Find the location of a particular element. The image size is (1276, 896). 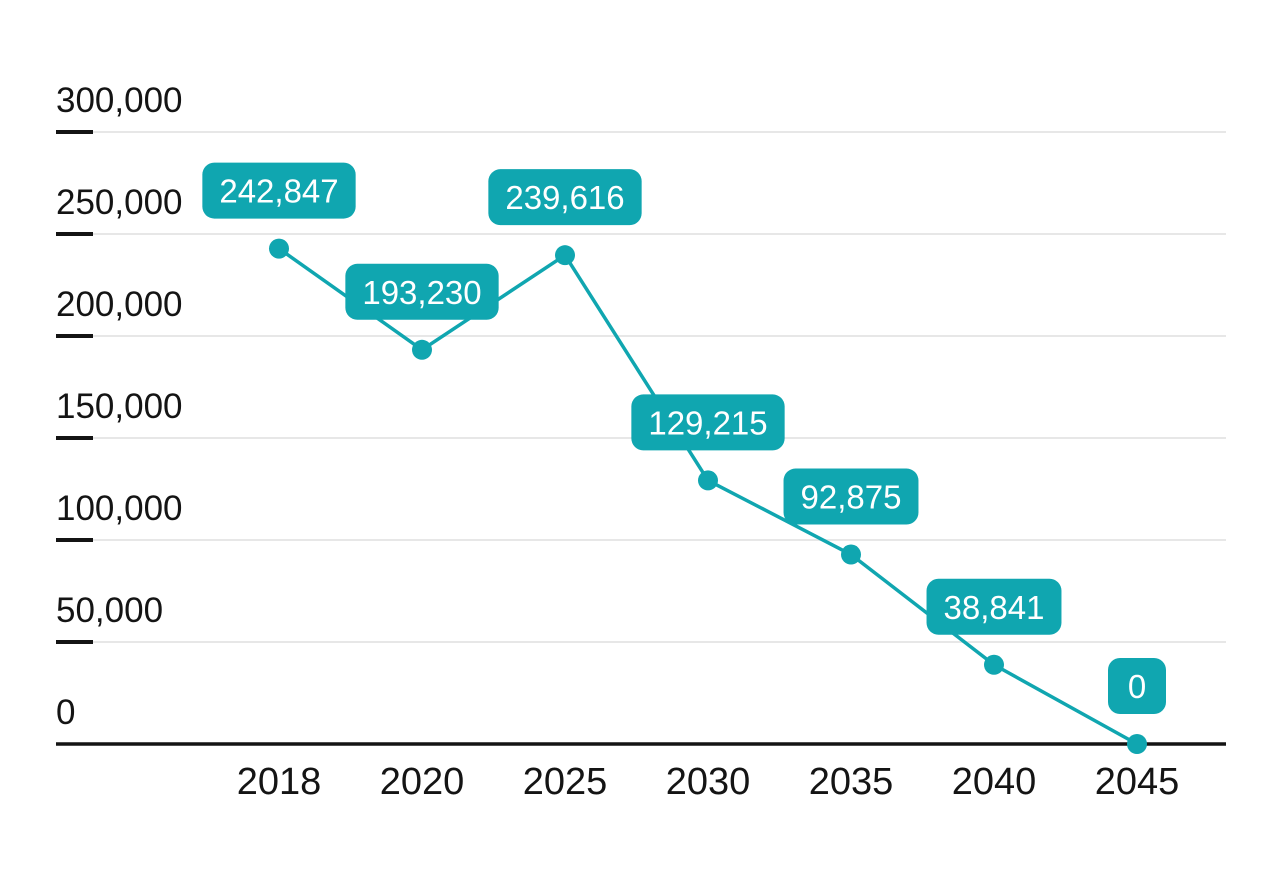

value-label-text: 193,230 is located at coordinates (421, 292).